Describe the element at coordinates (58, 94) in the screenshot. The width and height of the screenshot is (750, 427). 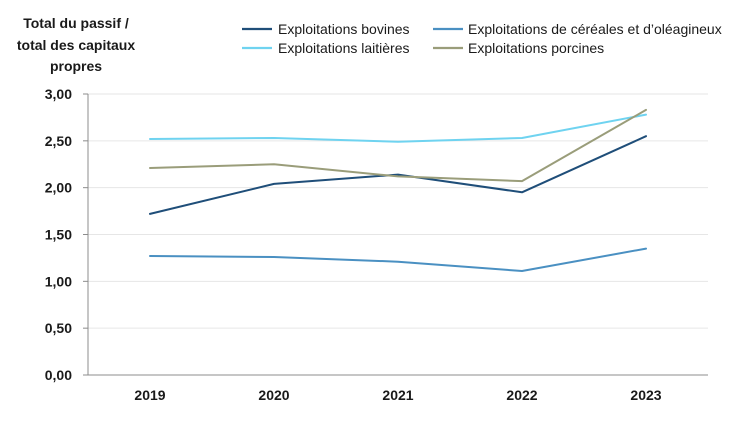
I see `y-tick-label: 3,00` at that location.